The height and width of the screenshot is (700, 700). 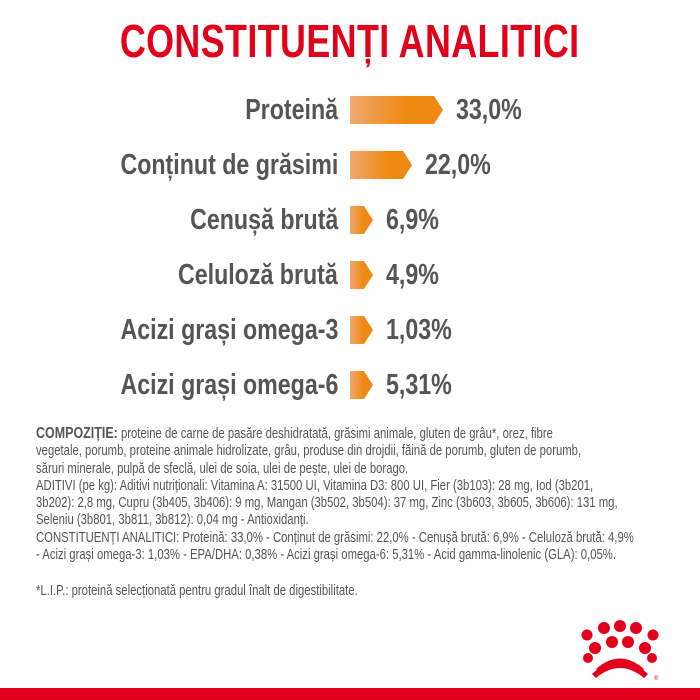 I want to click on value-label: 6,9%, so click(x=412, y=220).